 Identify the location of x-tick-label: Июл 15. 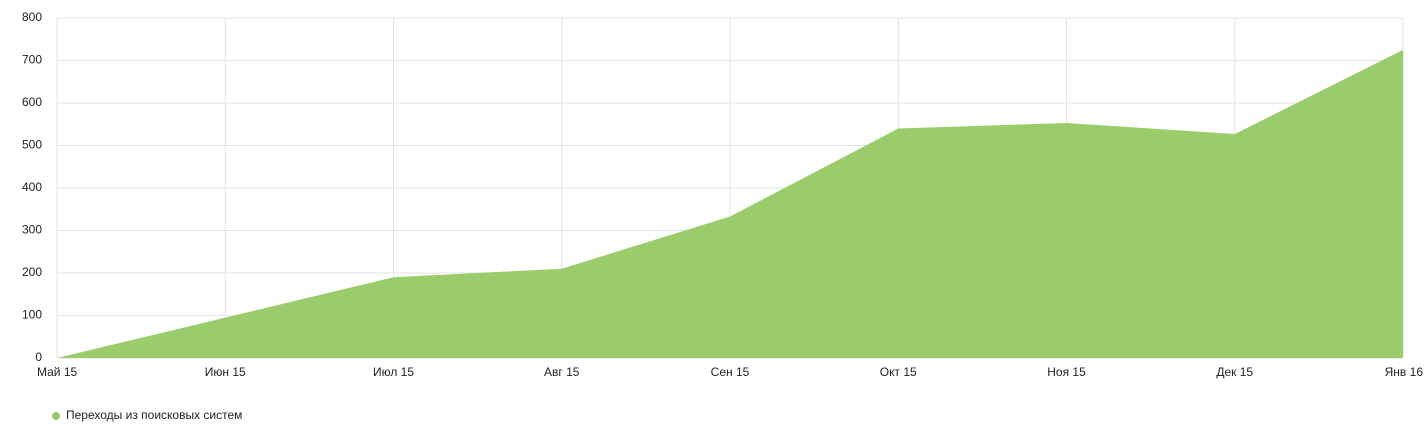
(393, 372).